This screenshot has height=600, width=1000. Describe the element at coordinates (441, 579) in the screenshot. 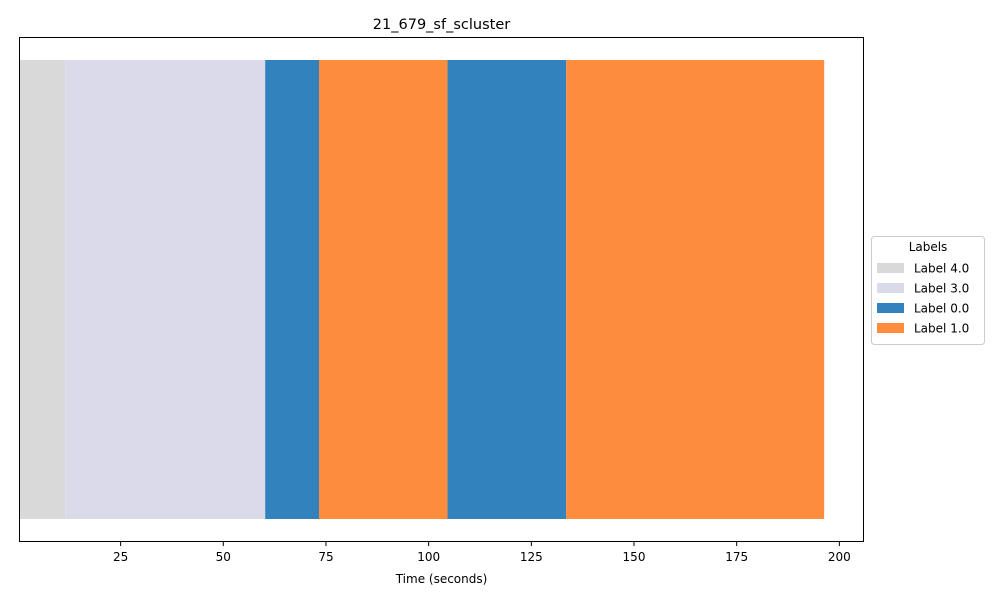

I see `x-axis-label: Time (seconds)` at that location.